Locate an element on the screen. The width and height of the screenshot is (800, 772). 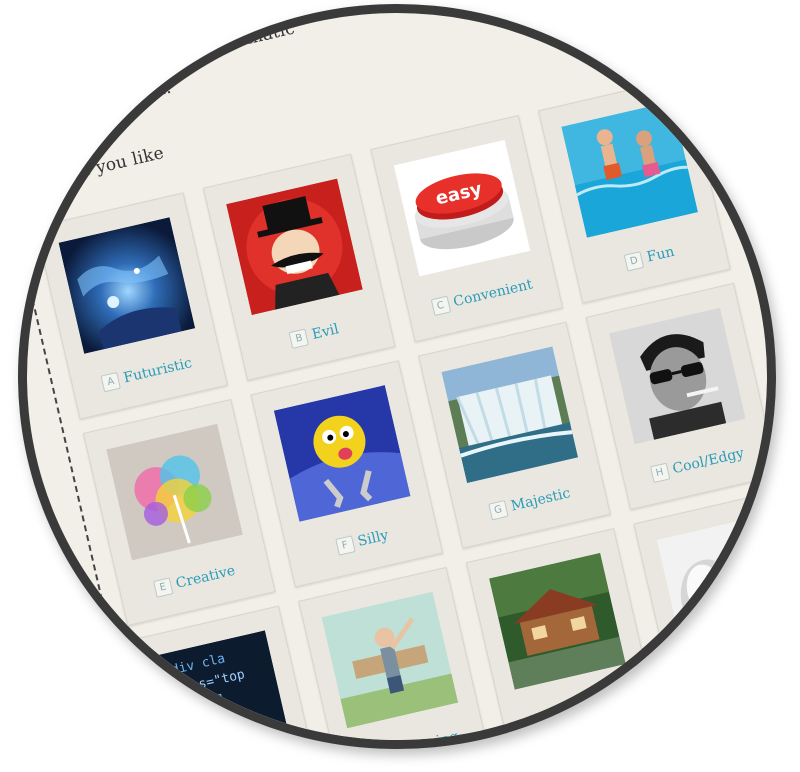
option-label: K Ru is located at coordinates (578, 709).